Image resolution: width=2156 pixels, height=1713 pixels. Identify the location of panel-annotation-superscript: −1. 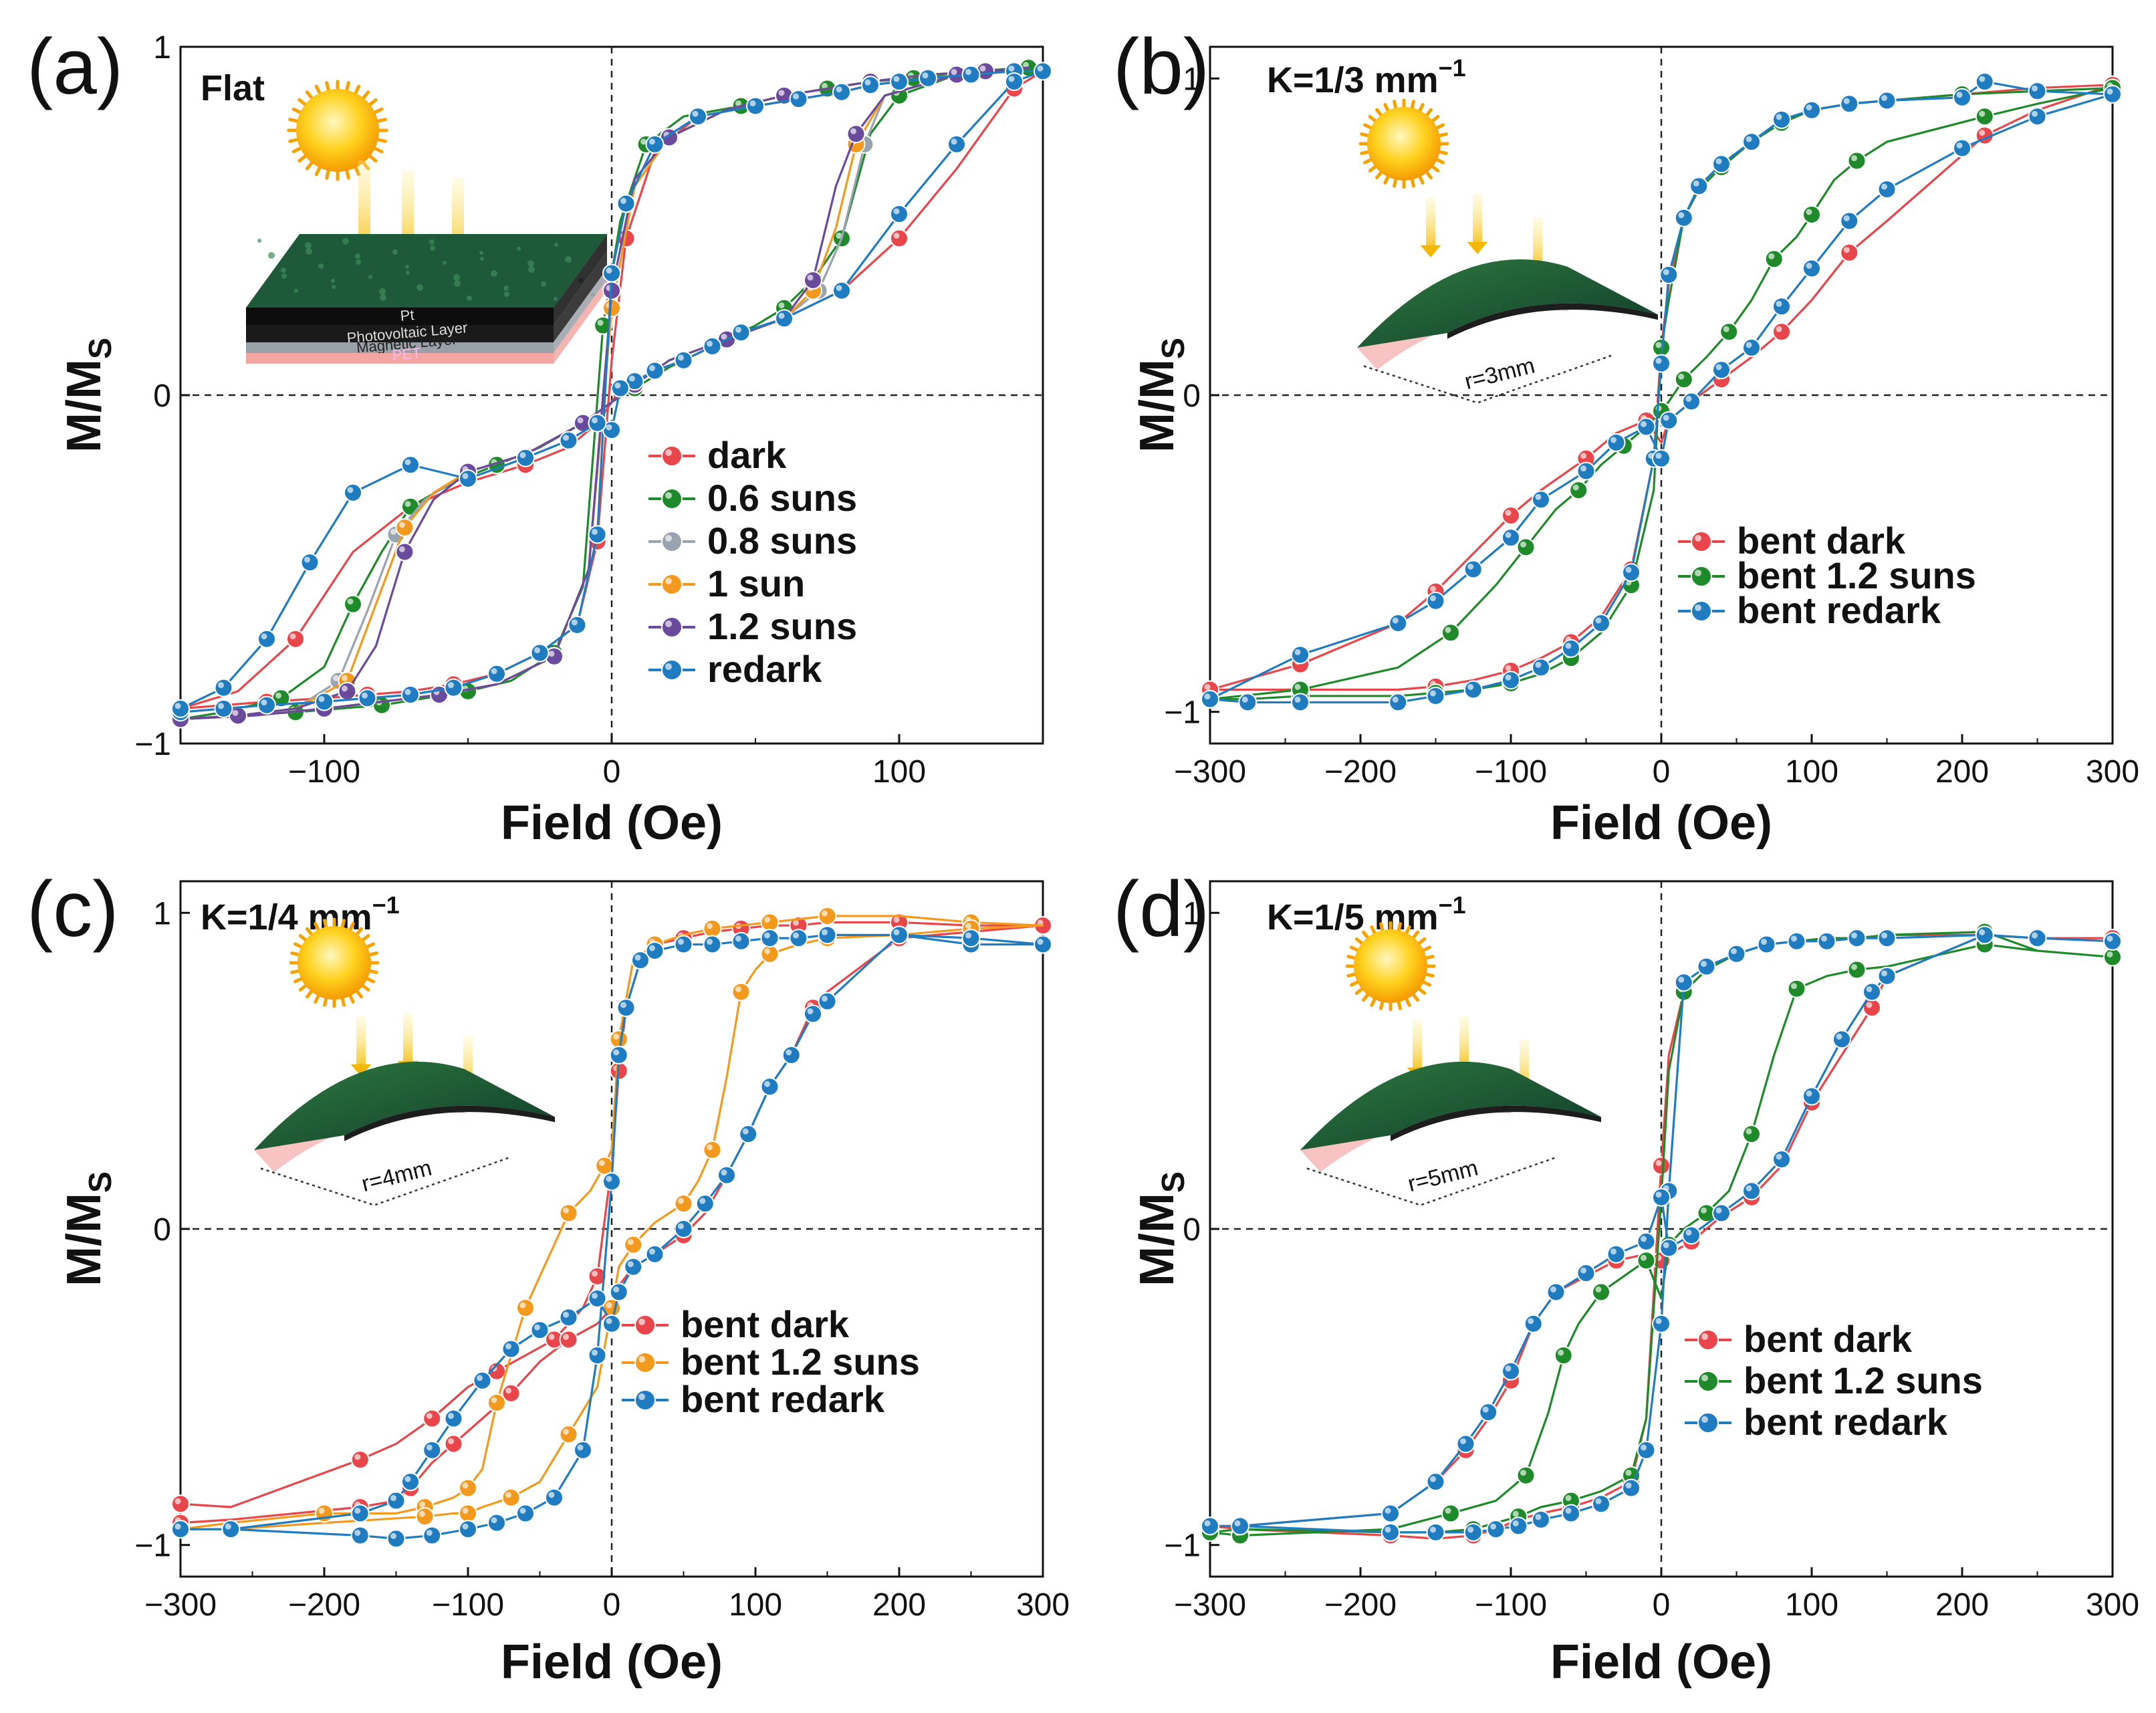
(1452, 68).